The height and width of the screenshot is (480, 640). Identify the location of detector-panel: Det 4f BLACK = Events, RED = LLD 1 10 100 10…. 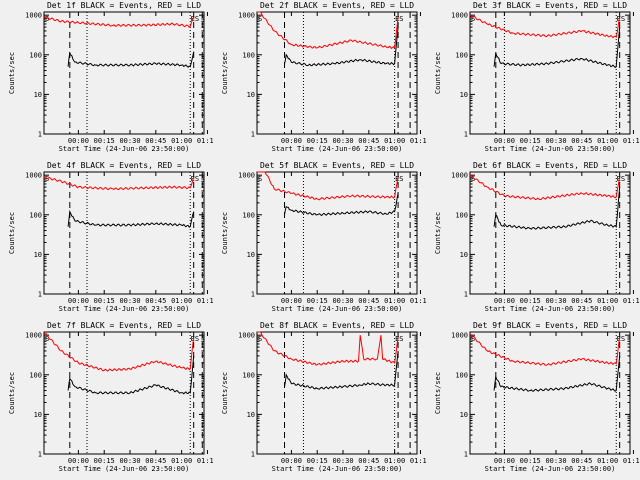
(106, 240).